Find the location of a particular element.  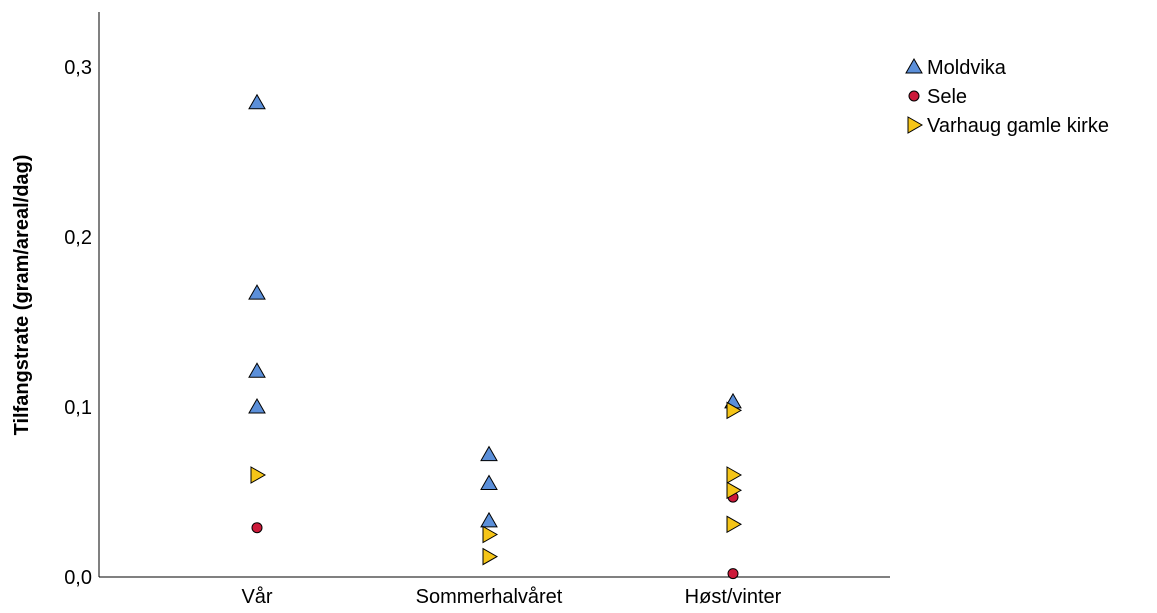

legend-label-moldvika: Moldvika is located at coordinates (967, 68).